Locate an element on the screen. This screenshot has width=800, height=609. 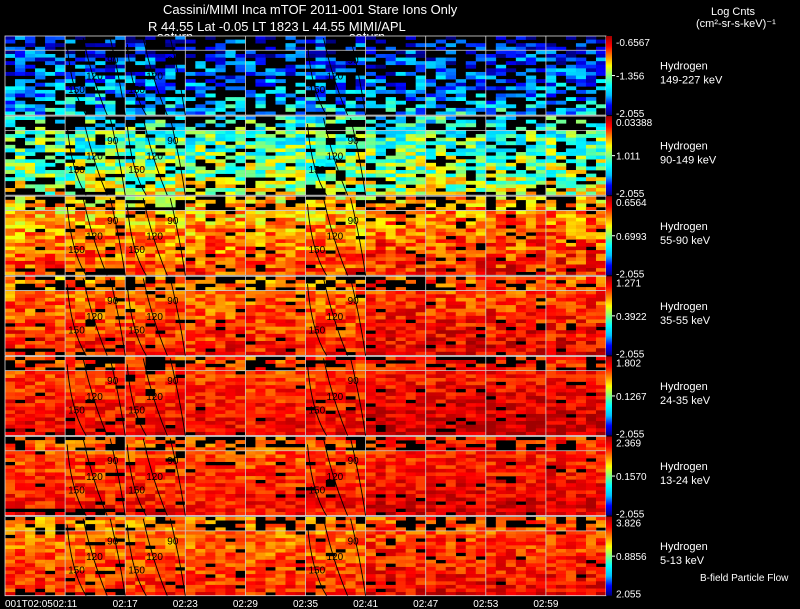
colorbar is located at coordinates (609, 156).